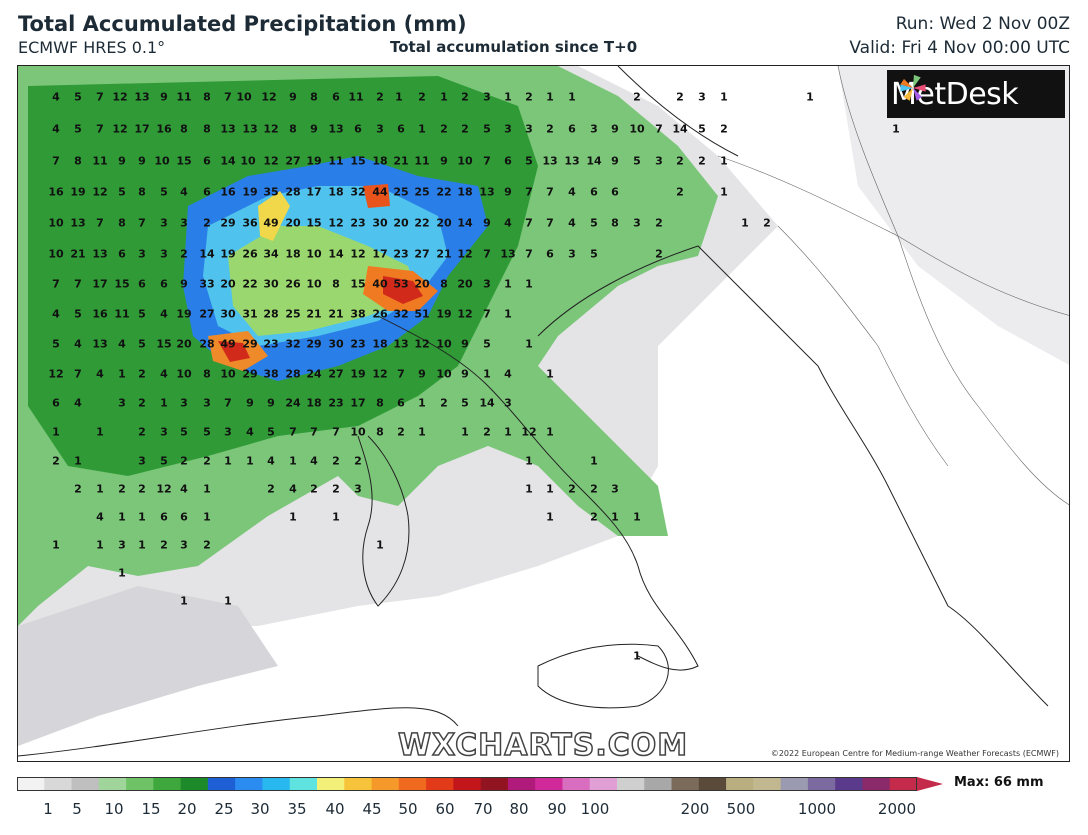 The height and width of the screenshot is (835, 1088). I want to click on grid-value: 16, so click(56, 192).